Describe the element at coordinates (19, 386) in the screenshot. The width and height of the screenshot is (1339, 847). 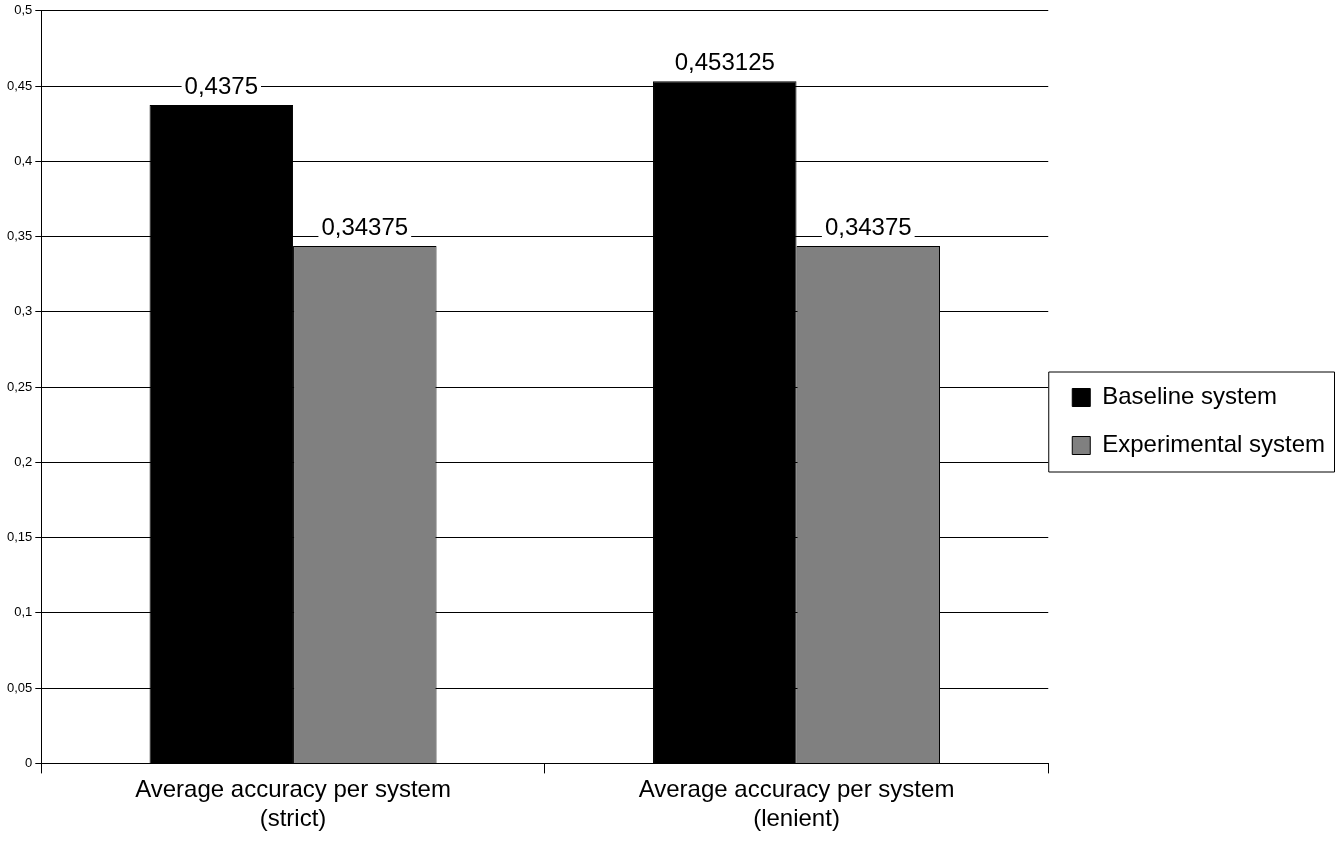
I see `y-tick-label: 0,25` at that location.